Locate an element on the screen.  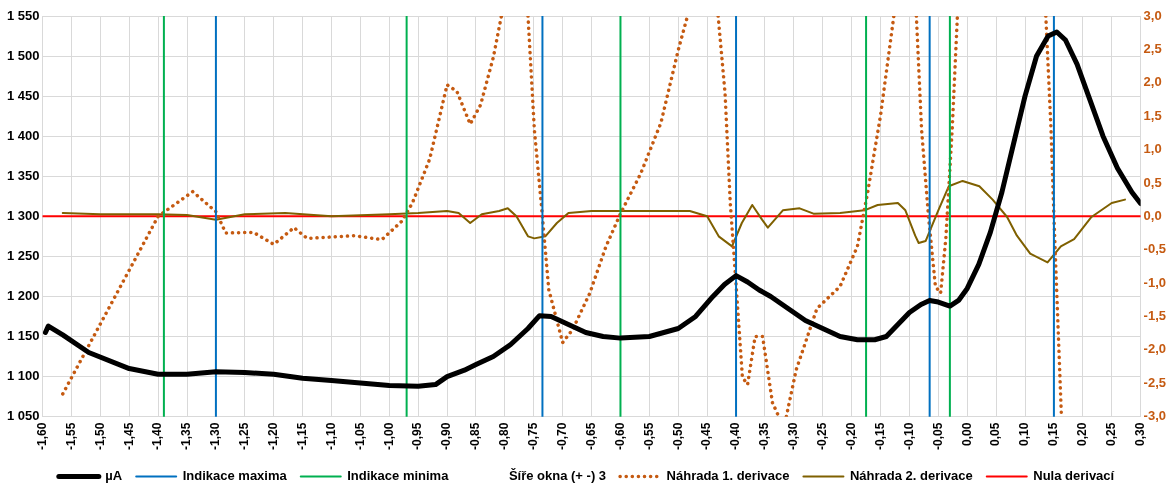
y2-tick-label: 1,5 is located at coordinates (1152, 115).